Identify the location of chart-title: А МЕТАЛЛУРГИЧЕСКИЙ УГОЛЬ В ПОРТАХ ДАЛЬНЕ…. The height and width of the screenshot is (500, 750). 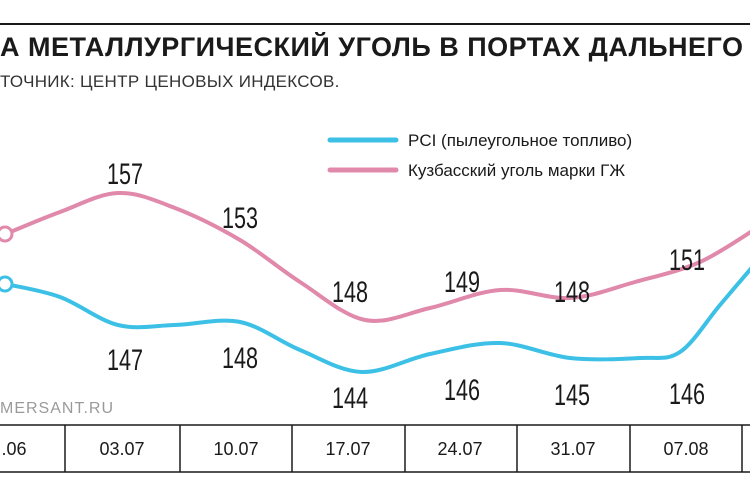
(375, 47).